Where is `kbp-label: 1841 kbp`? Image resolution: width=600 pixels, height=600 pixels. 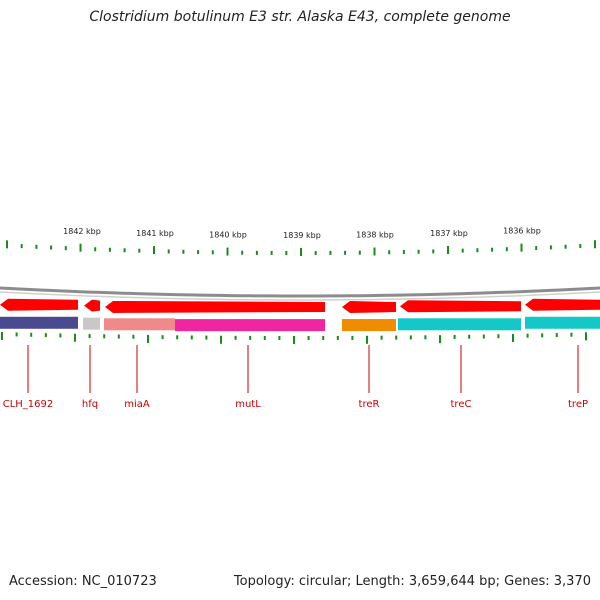
kbp-label: 1841 kbp is located at coordinates (155, 233).